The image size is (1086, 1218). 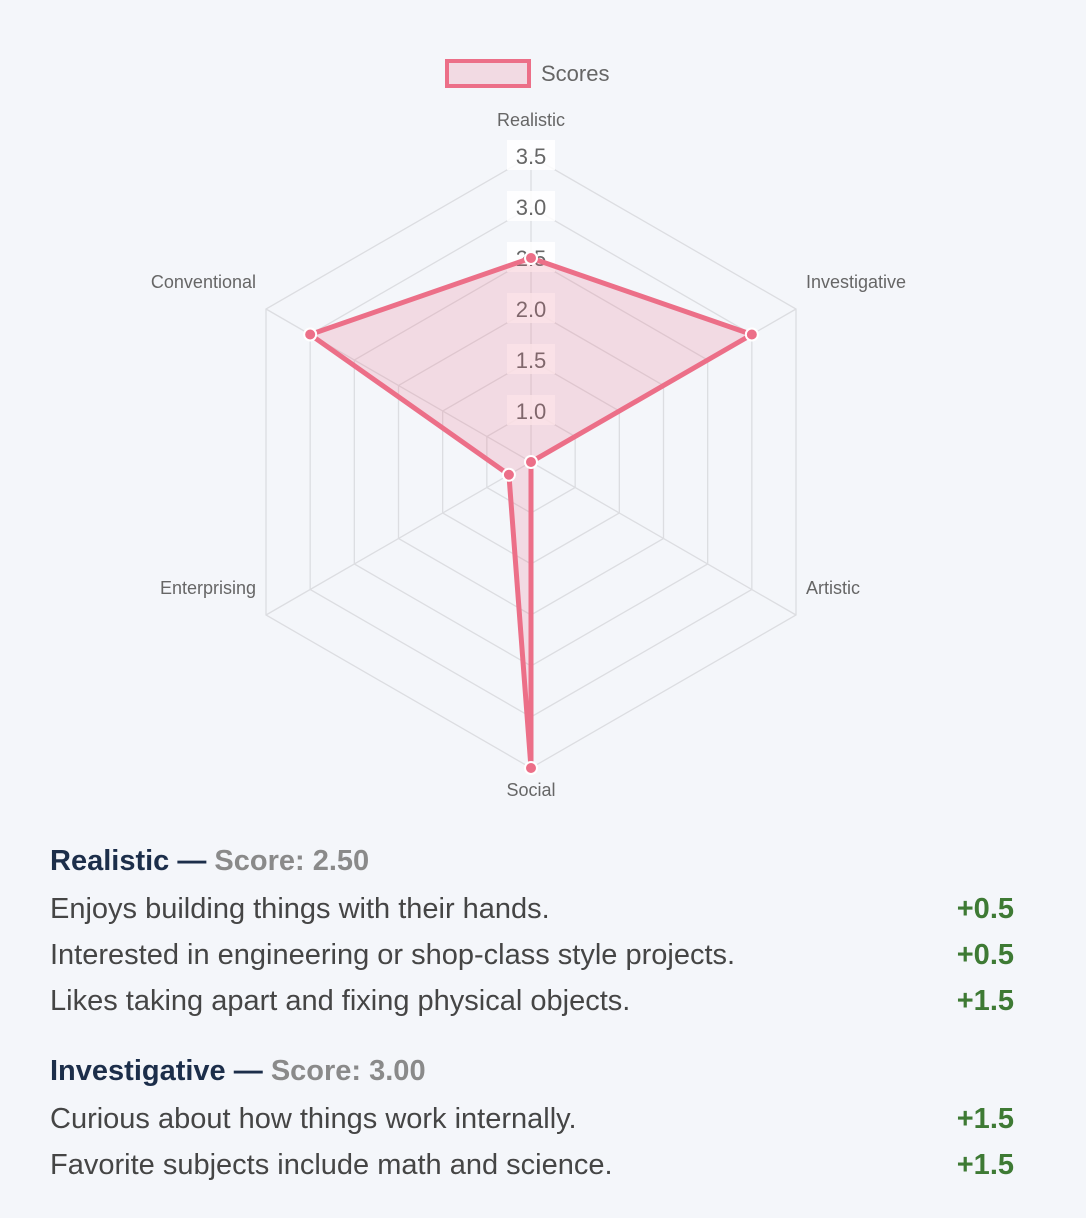 What do you see at coordinates (856, 282) in the screenshot?
I see `axis-label: Investigative` at bounding box center [856, 282].